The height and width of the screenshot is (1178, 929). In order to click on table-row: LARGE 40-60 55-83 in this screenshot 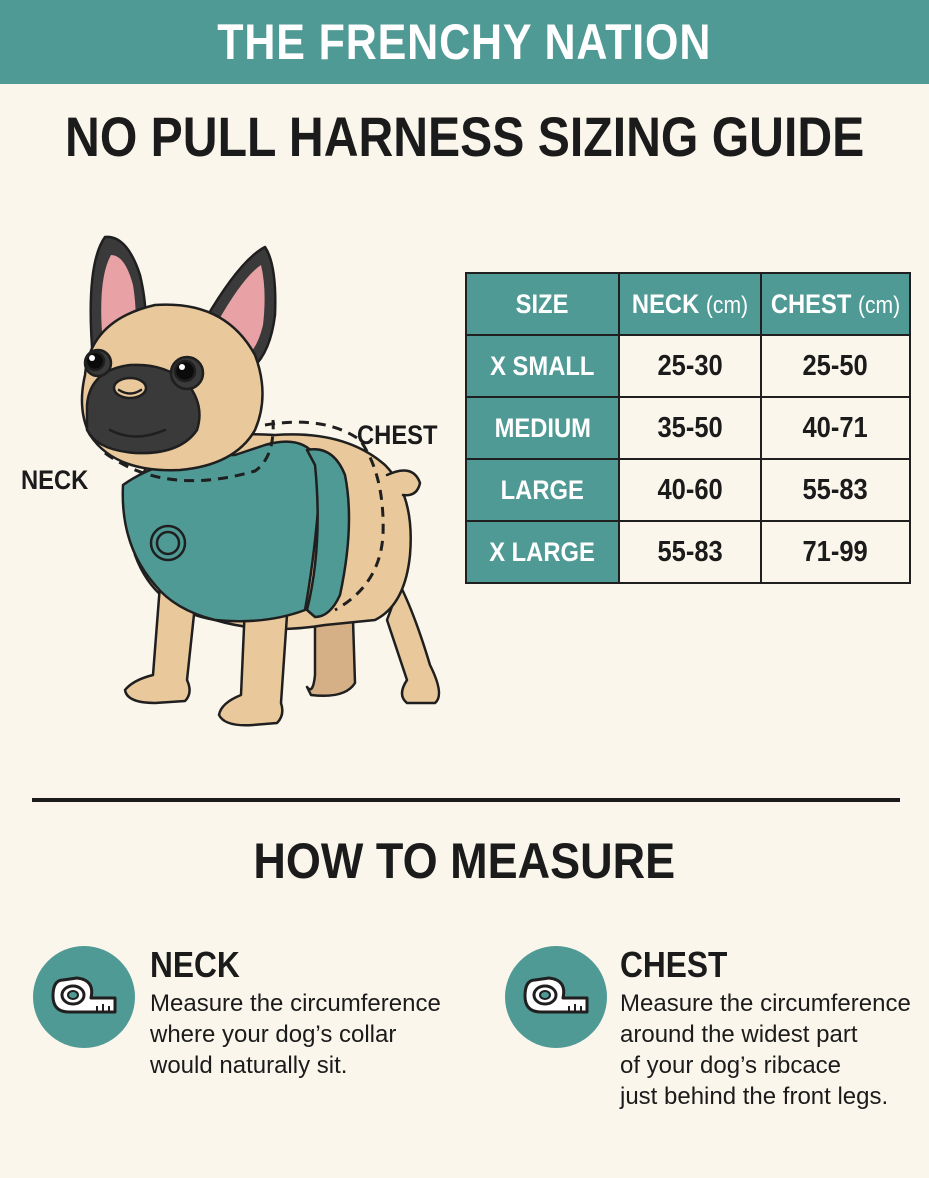, I will do `click(688, 490)`.